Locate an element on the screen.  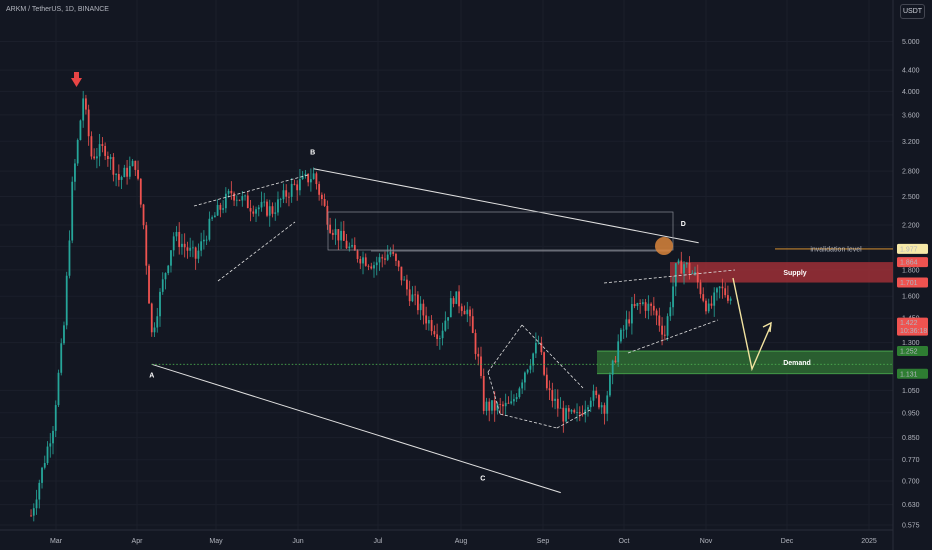
point-d-circle is located at coordinates (664, 246).